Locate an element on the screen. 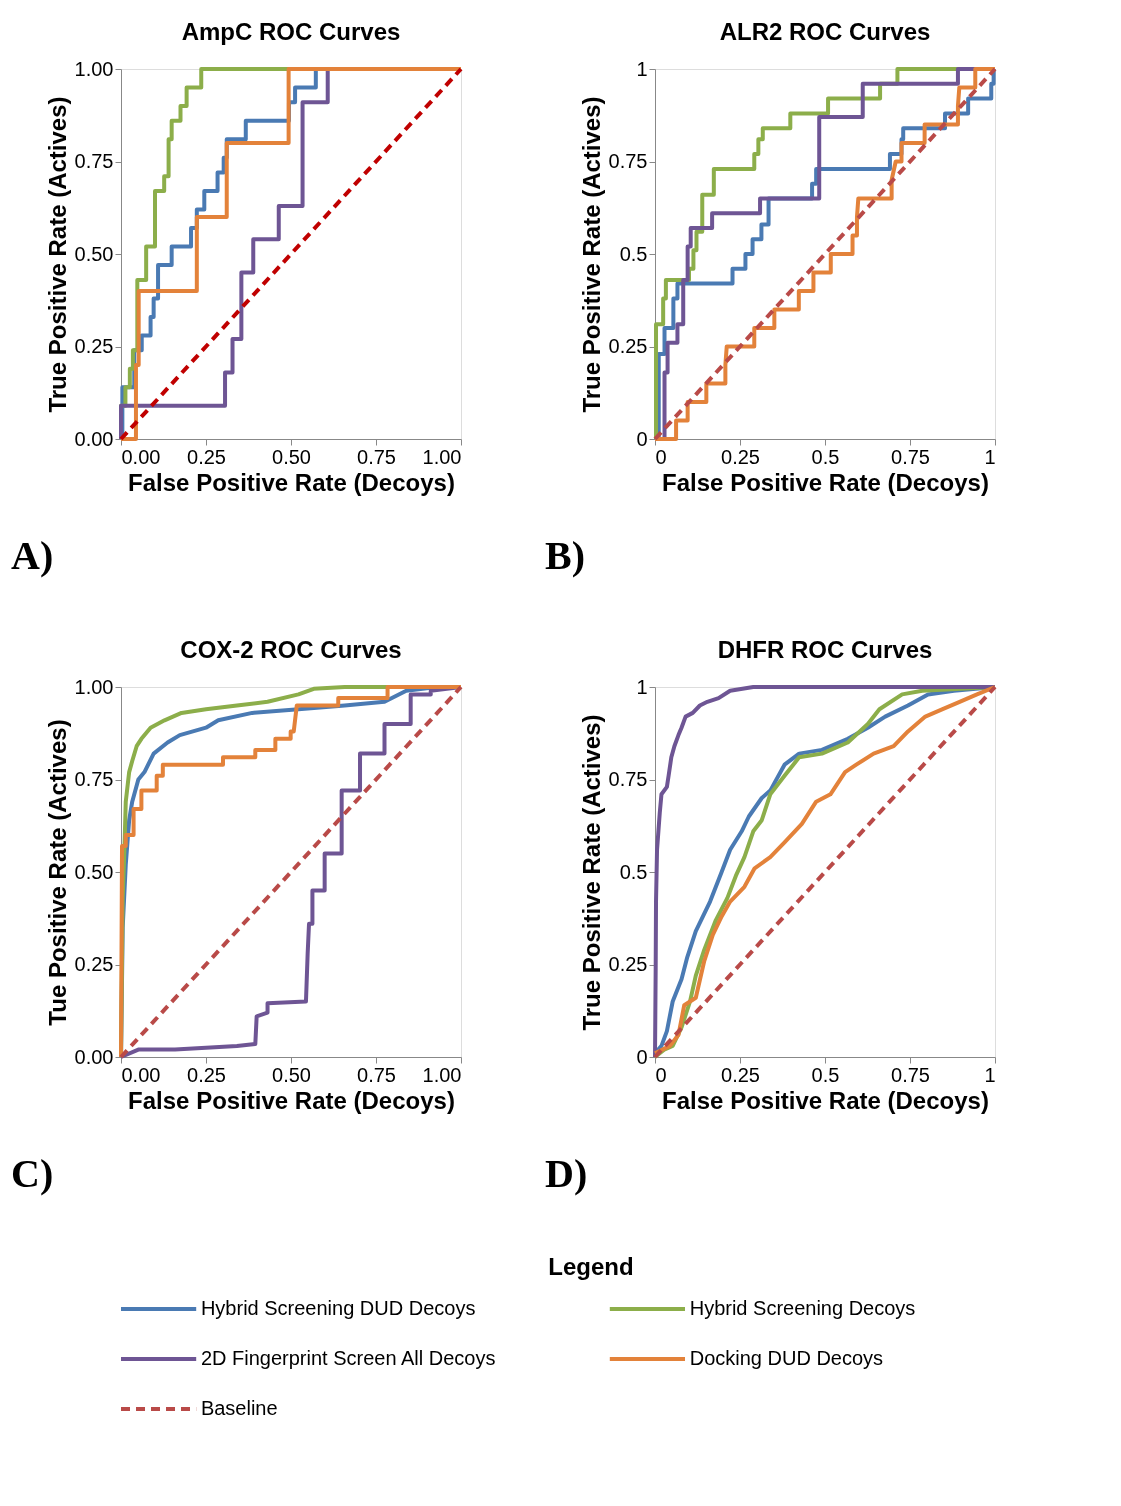  legend-label: Docking DUD Decoys is located at coordinates (786, 1358).